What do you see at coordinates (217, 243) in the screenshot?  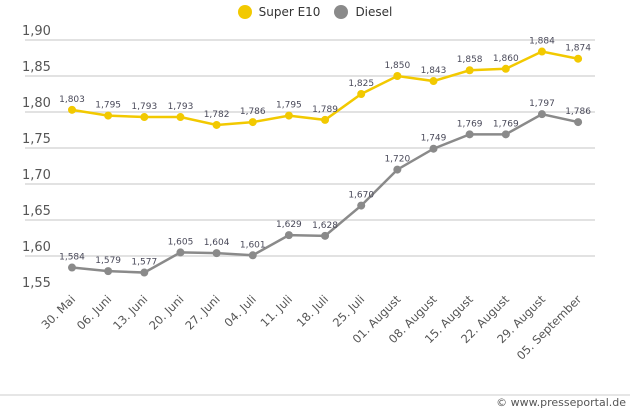 I see `data-label: 1,604` at bounding box center [217, 243].